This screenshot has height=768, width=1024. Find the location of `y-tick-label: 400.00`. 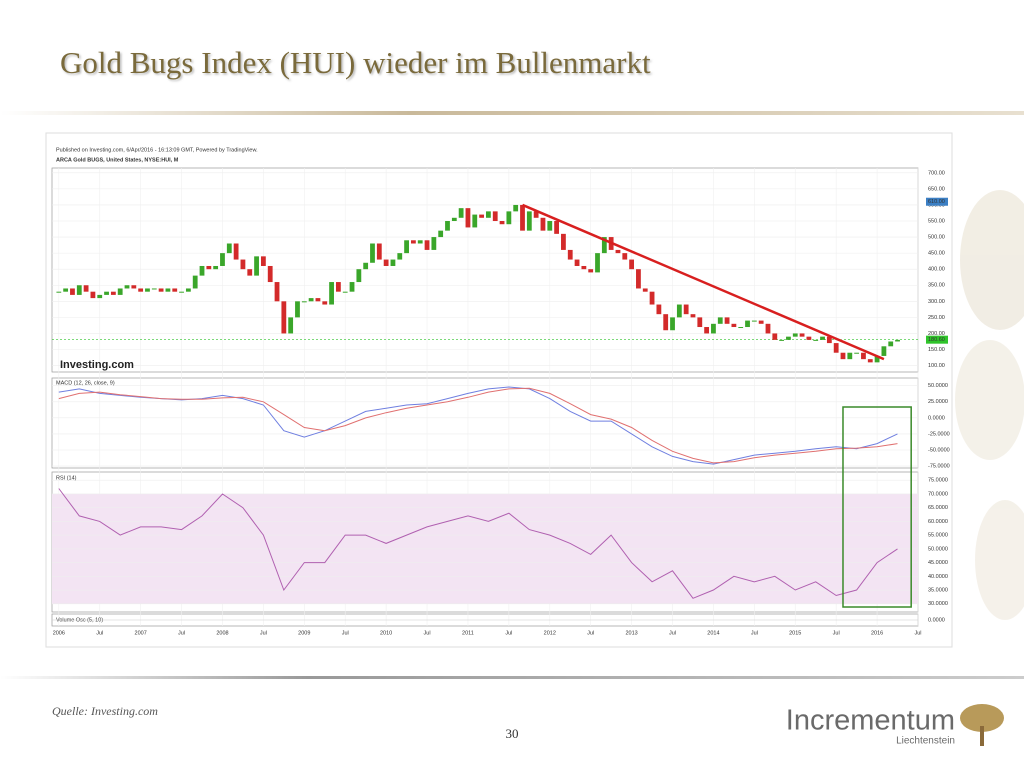

y-tick-label: 400.00 is located at coordinates (936, 270).